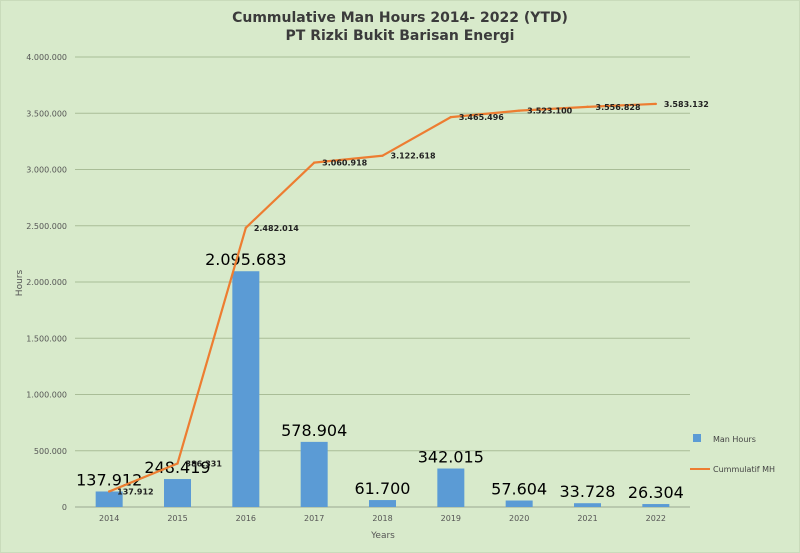 This screenshot has height=553, width=800. Describe the element at coordinates (734, 439) in the screenshot. I see `legend-label-man-hours: Man Hours` at that location.